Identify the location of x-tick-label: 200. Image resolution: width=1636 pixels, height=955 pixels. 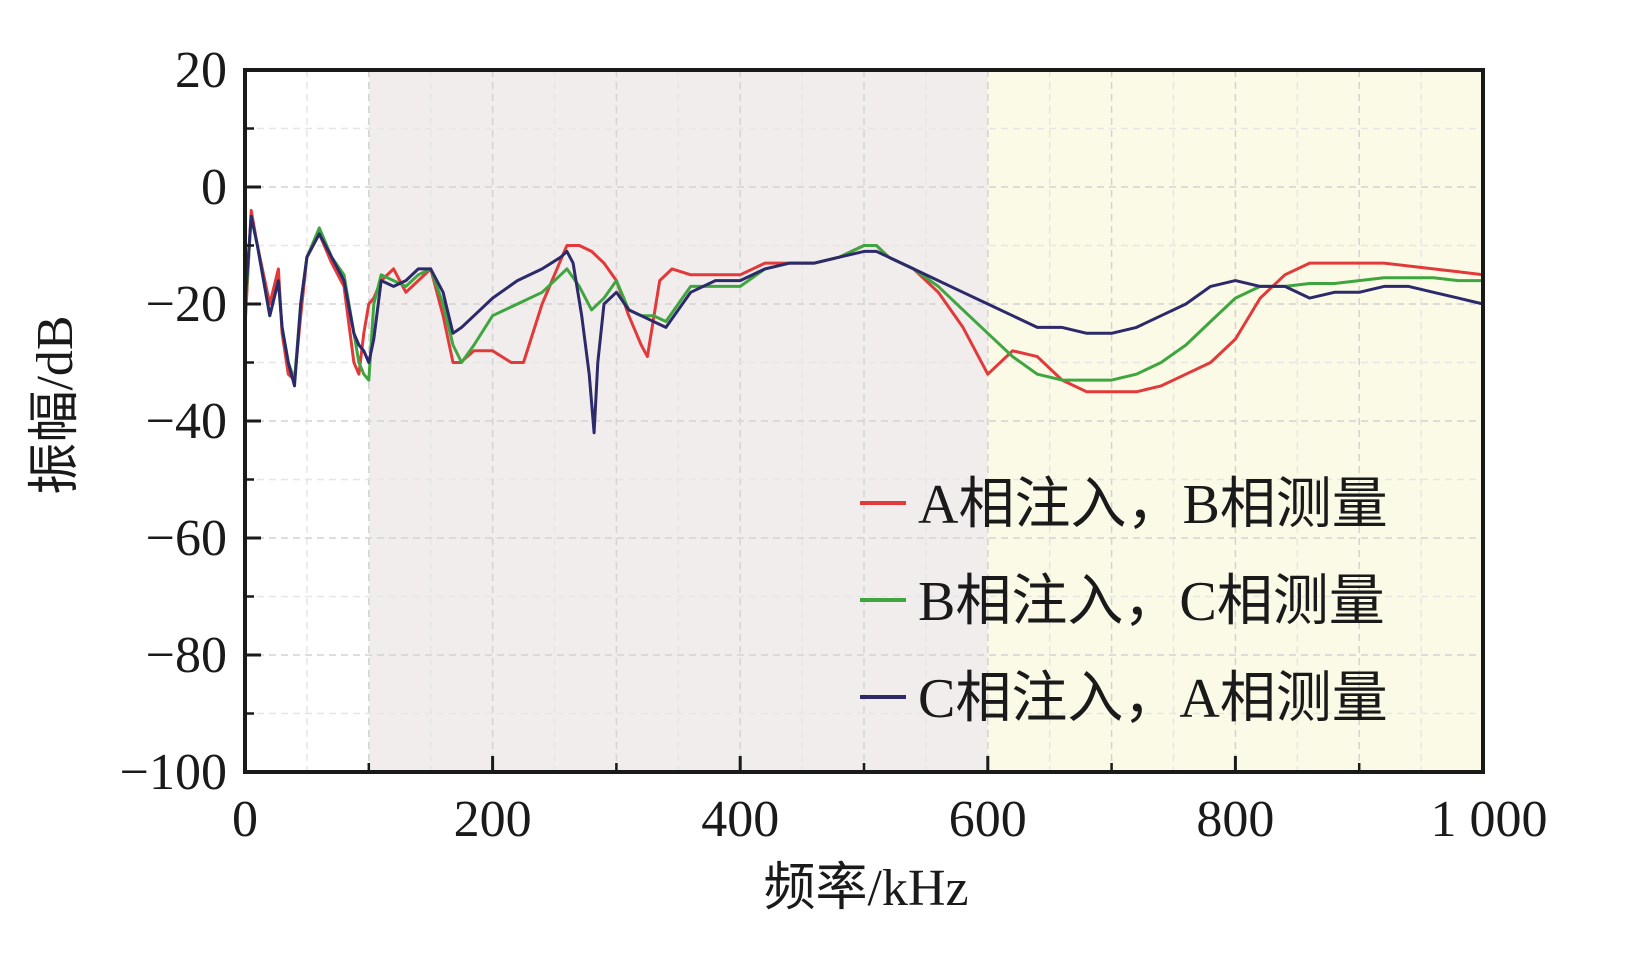
(493, 819).